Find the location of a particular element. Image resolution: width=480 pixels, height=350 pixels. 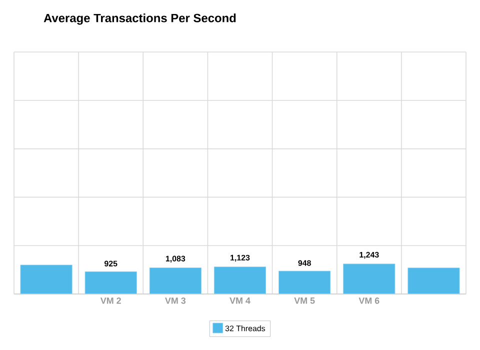

x-tick-label: VM 6 is located at coordinates (369, 301).